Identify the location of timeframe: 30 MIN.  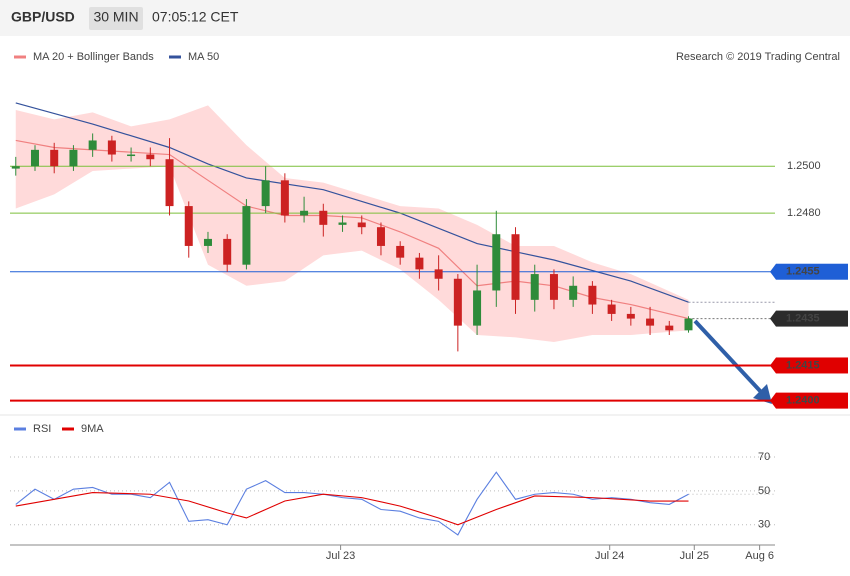
(115, 17).